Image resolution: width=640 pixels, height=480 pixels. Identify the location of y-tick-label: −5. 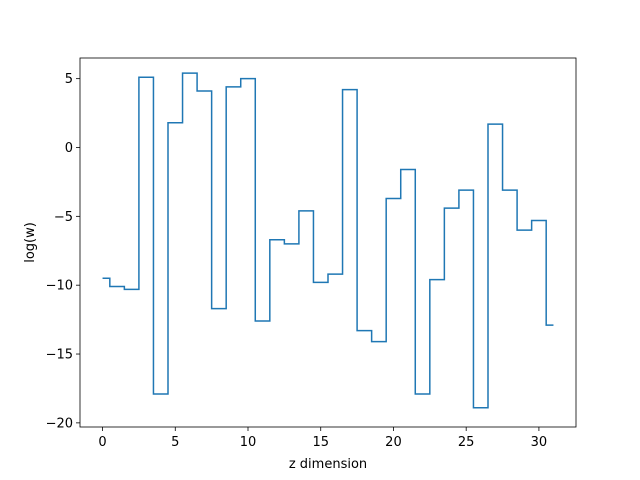
(63, 217).